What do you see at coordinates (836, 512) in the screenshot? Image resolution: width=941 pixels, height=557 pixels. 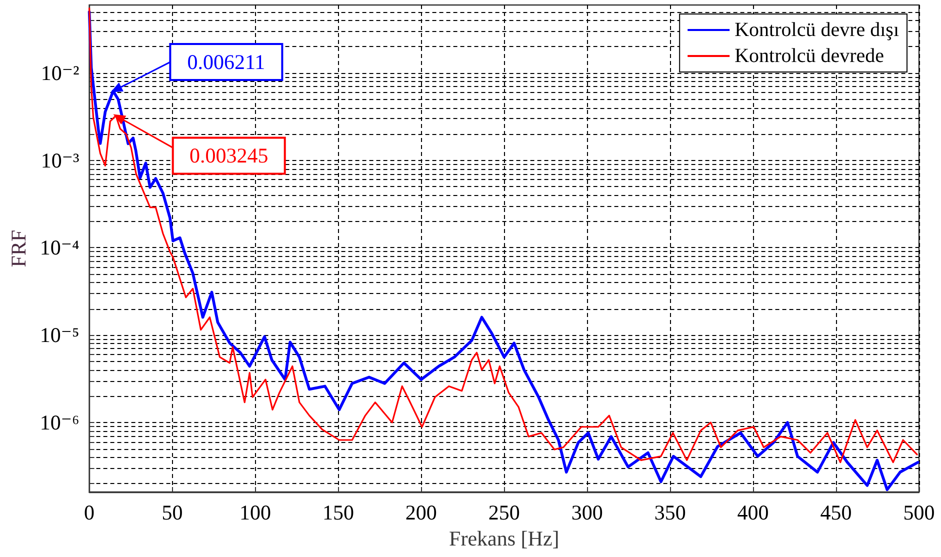 I see `x-tick-label: 450` at bounding box center [836, 512].